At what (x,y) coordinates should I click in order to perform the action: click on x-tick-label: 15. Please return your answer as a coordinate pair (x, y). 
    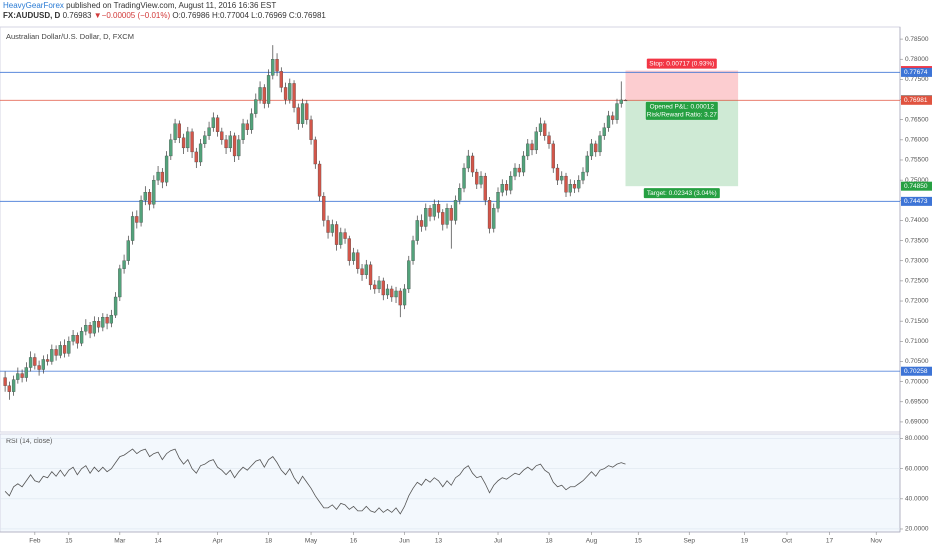
    Looking at the image, I should click on (69, 541).